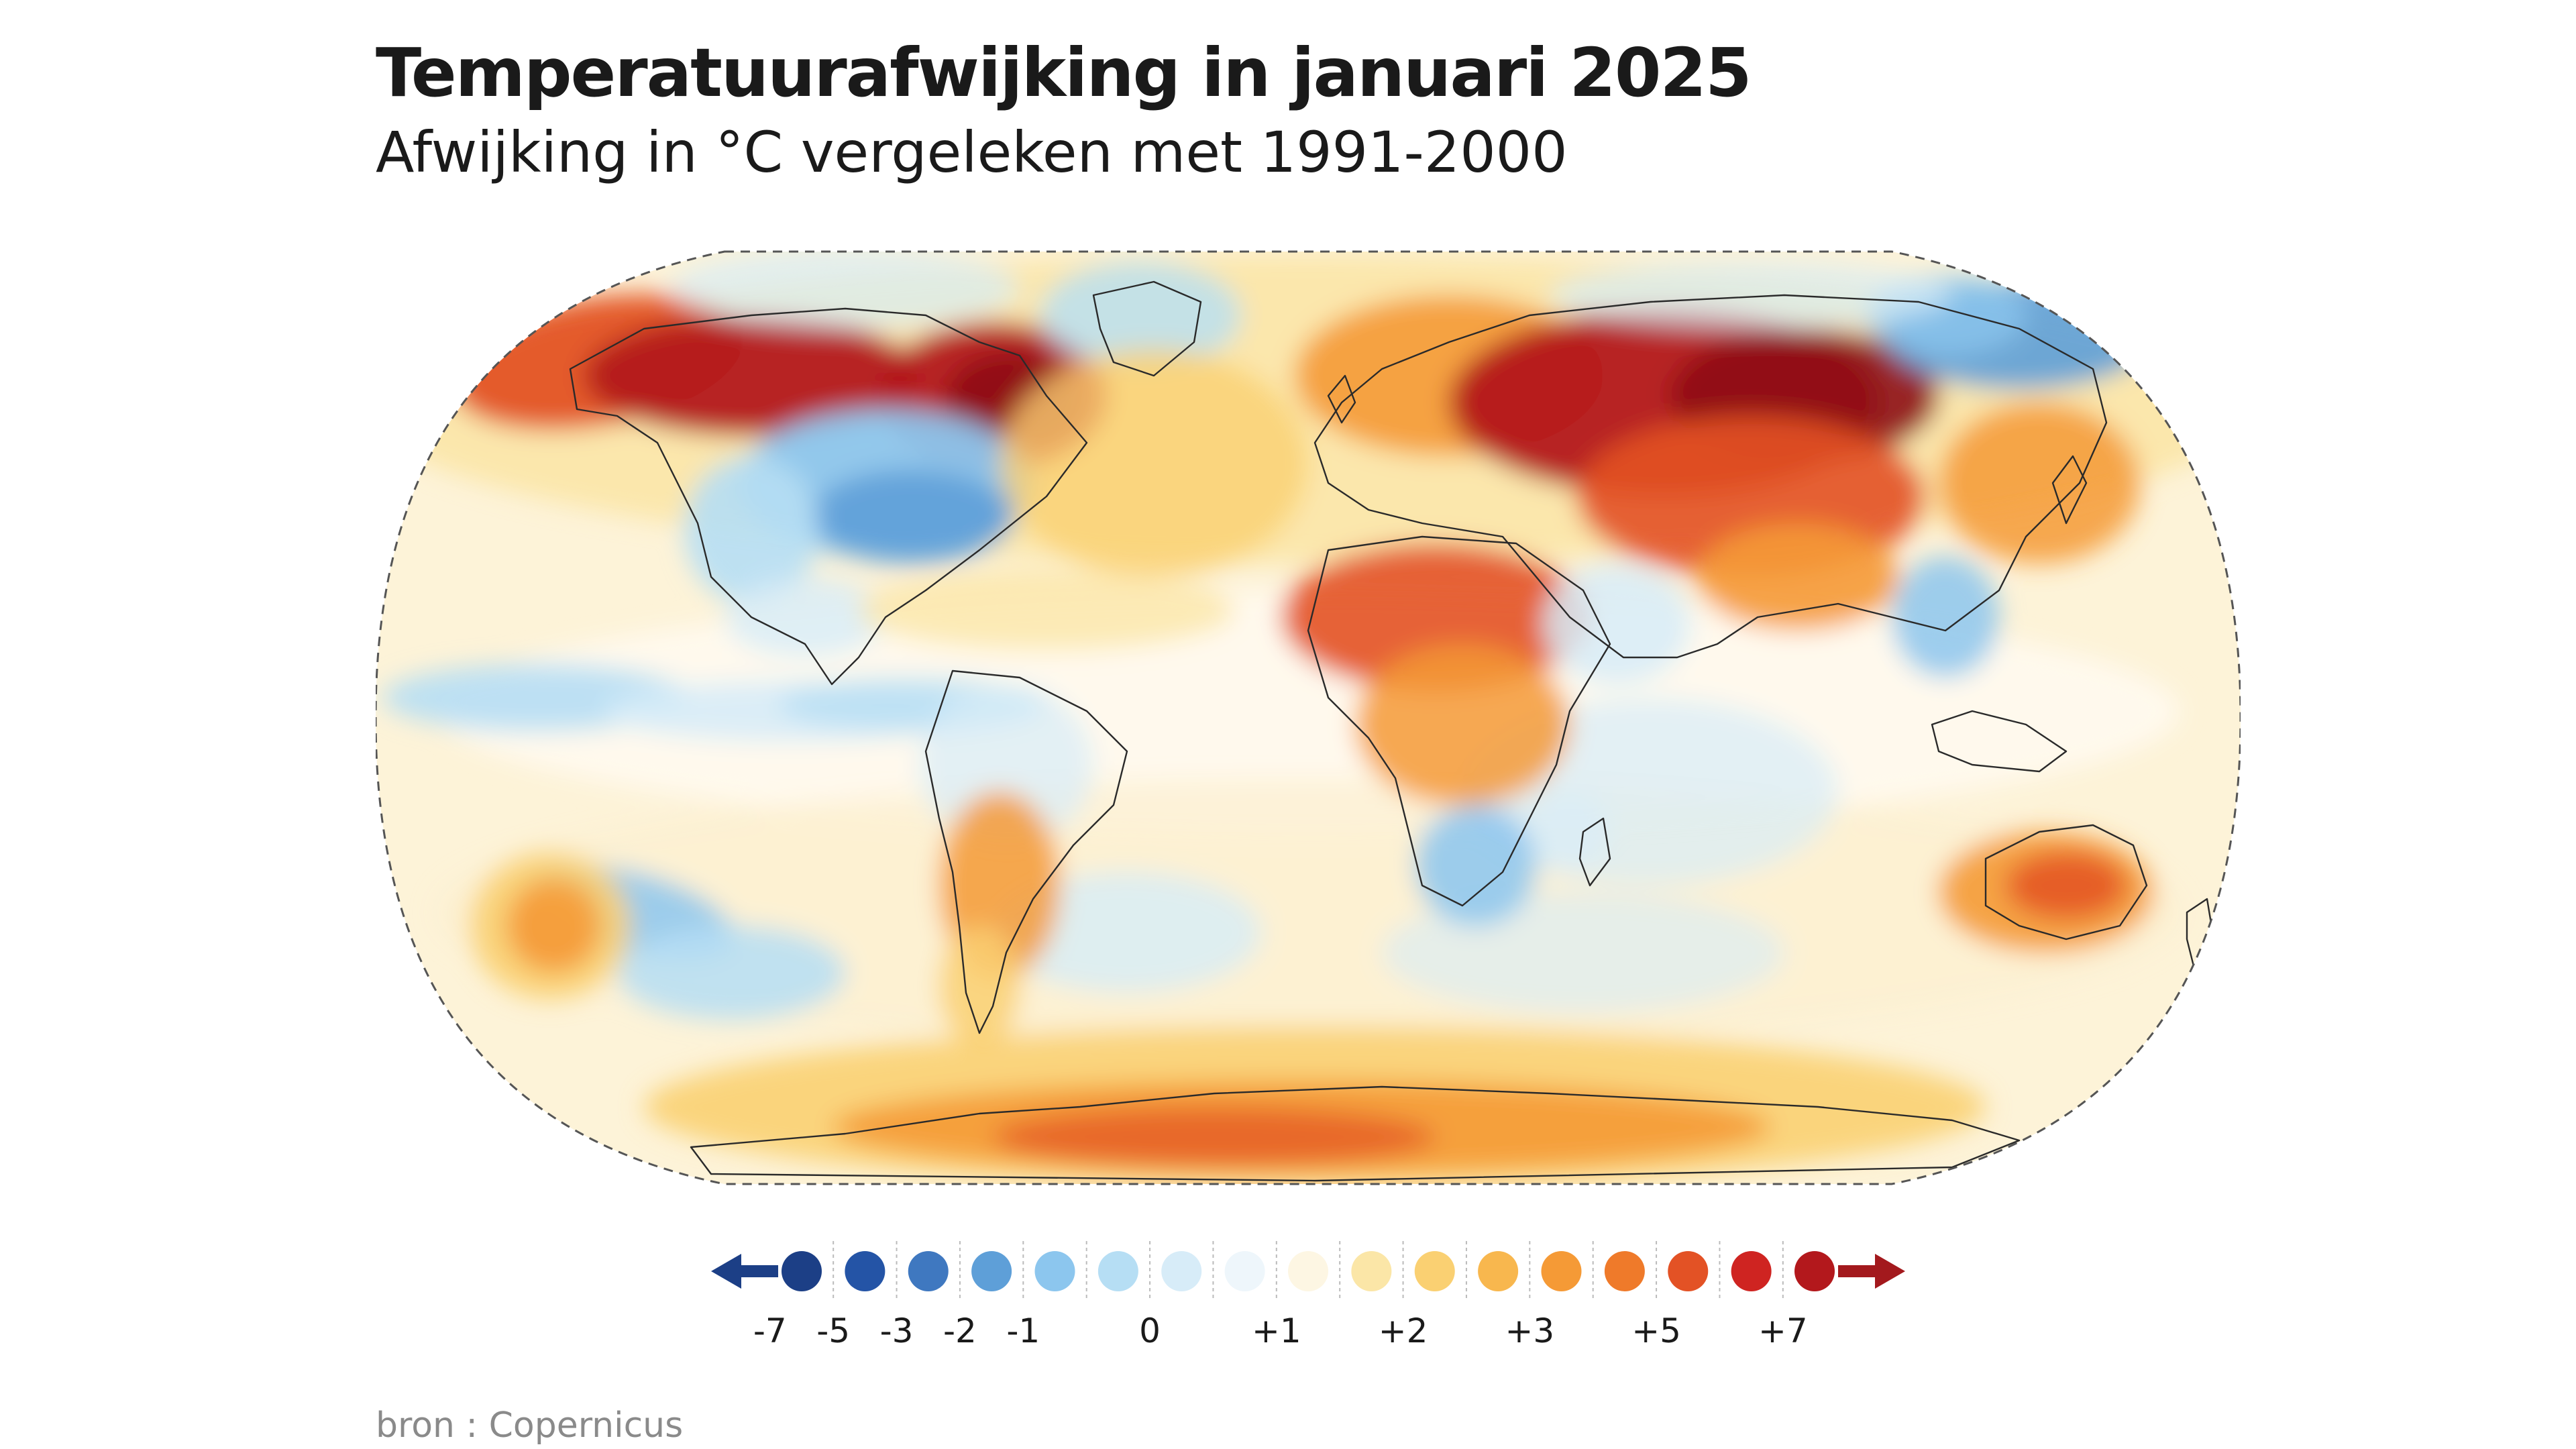 This screenshot has height=1449, width=2576. What do you see at coordinates (960, 1330) in the screenshot?
I see `legend-tick-label: -2` at bounding box center [960, 1330].